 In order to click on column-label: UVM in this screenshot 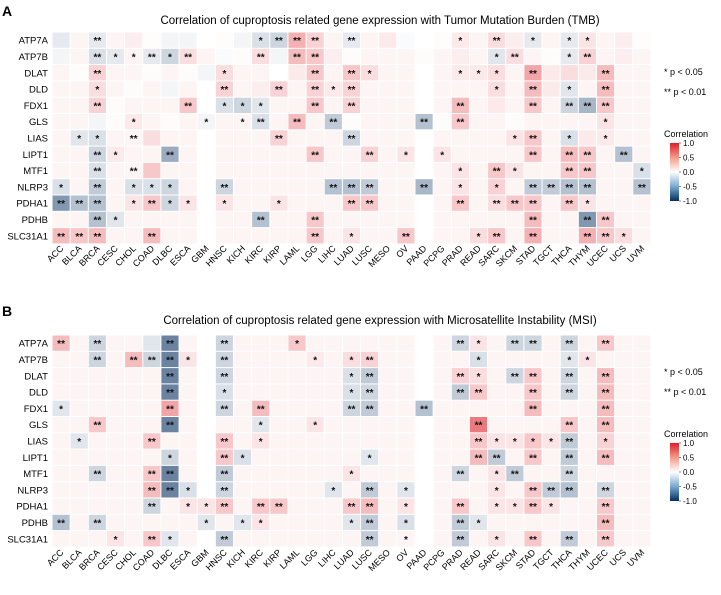, I will do `click(635, 557)`.